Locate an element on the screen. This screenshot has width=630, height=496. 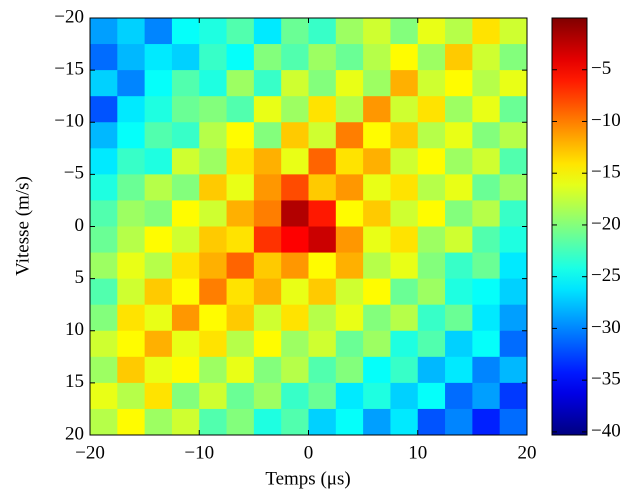
colorbar-tick-label: −40 is located at coordinates (606, 430).